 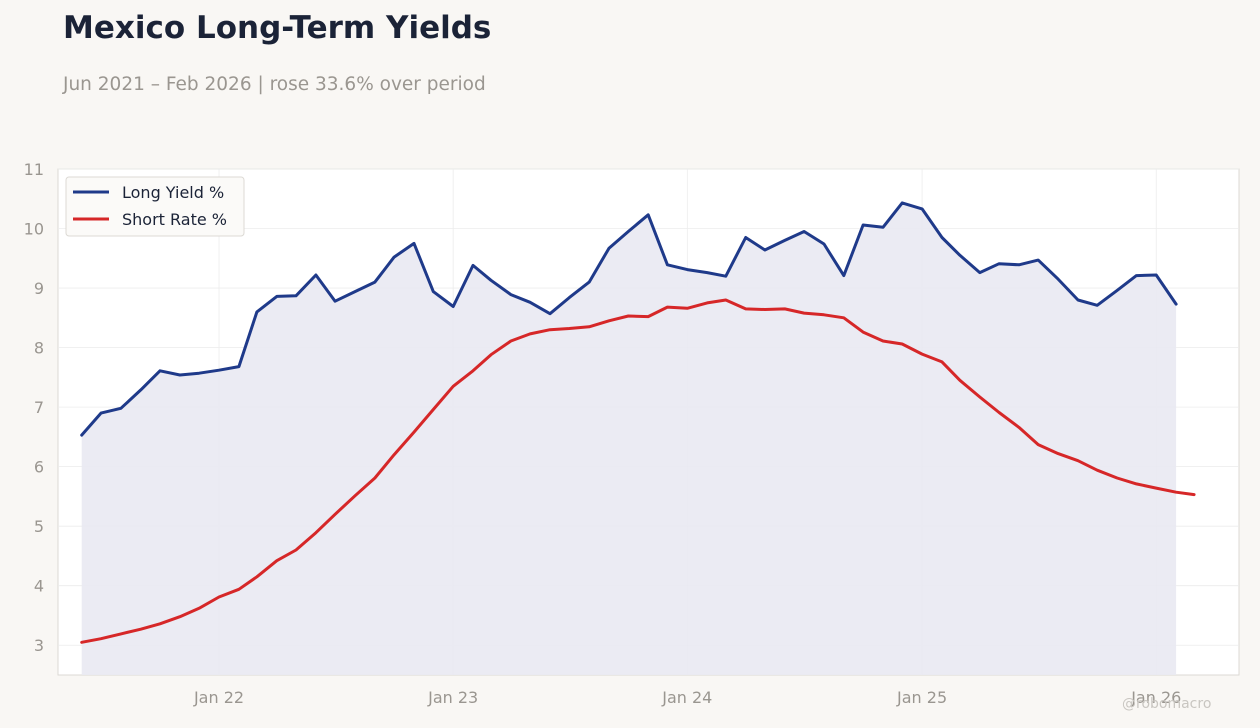 I want to click on y-tick-label: 4, so click(x=39, y=586).